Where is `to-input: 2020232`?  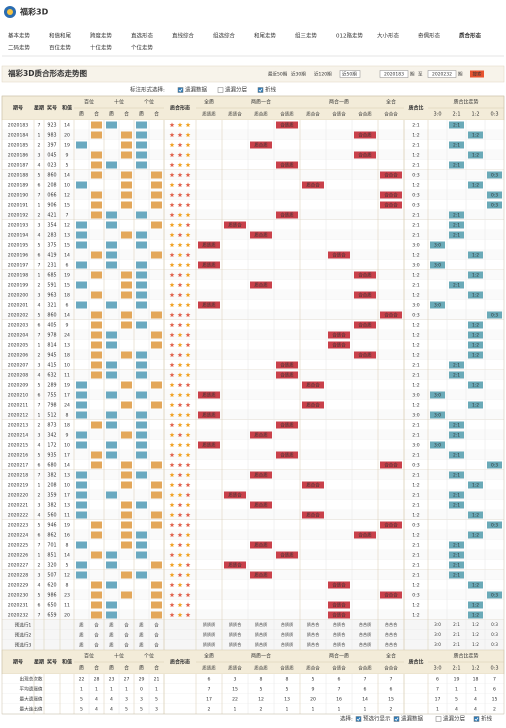
to-input: 2020232 is located at coordinates (442, 75).